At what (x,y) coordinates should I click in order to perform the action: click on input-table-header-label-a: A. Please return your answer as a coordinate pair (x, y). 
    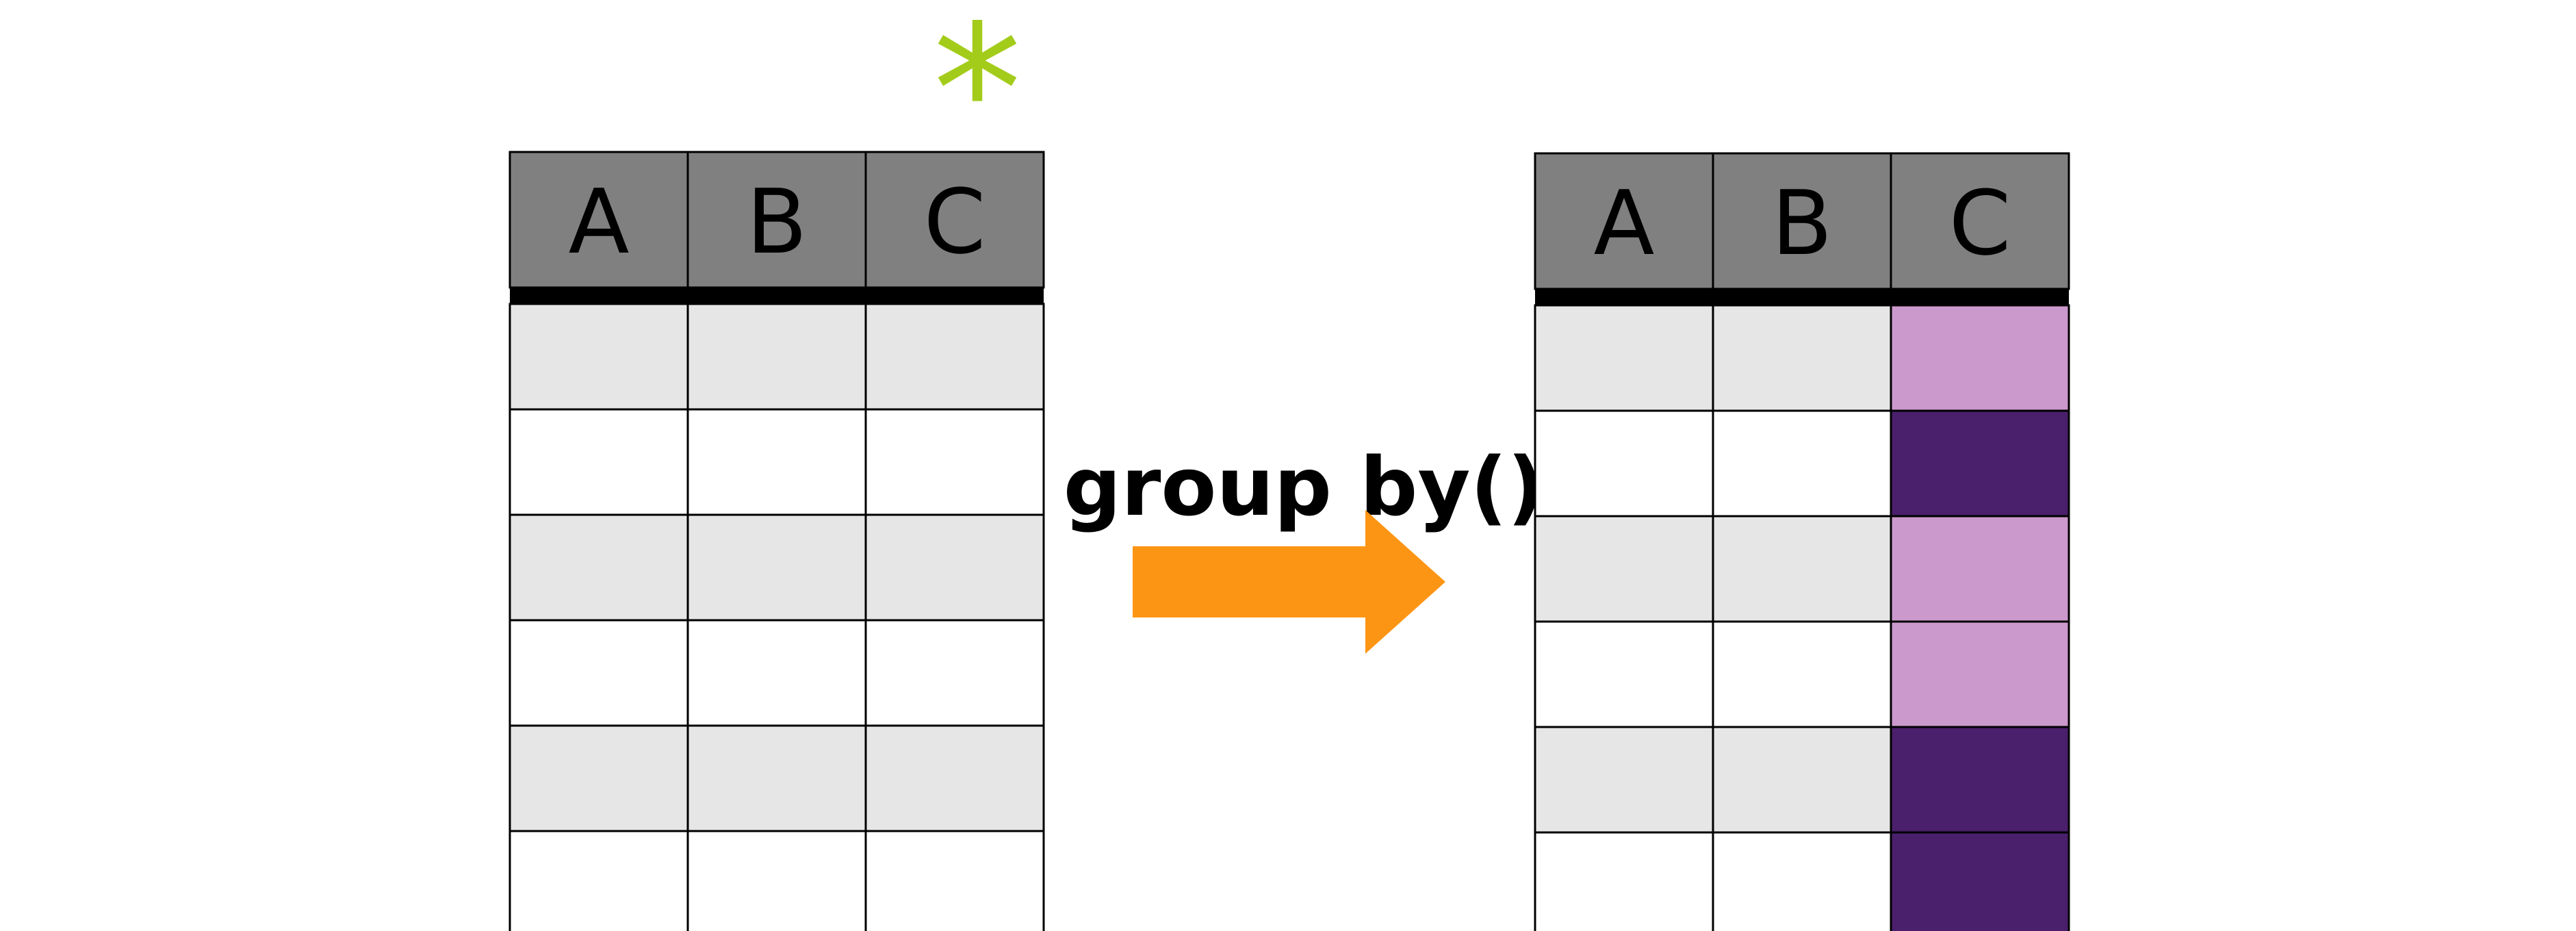
    Looking at the image, I should click on (599, 222).